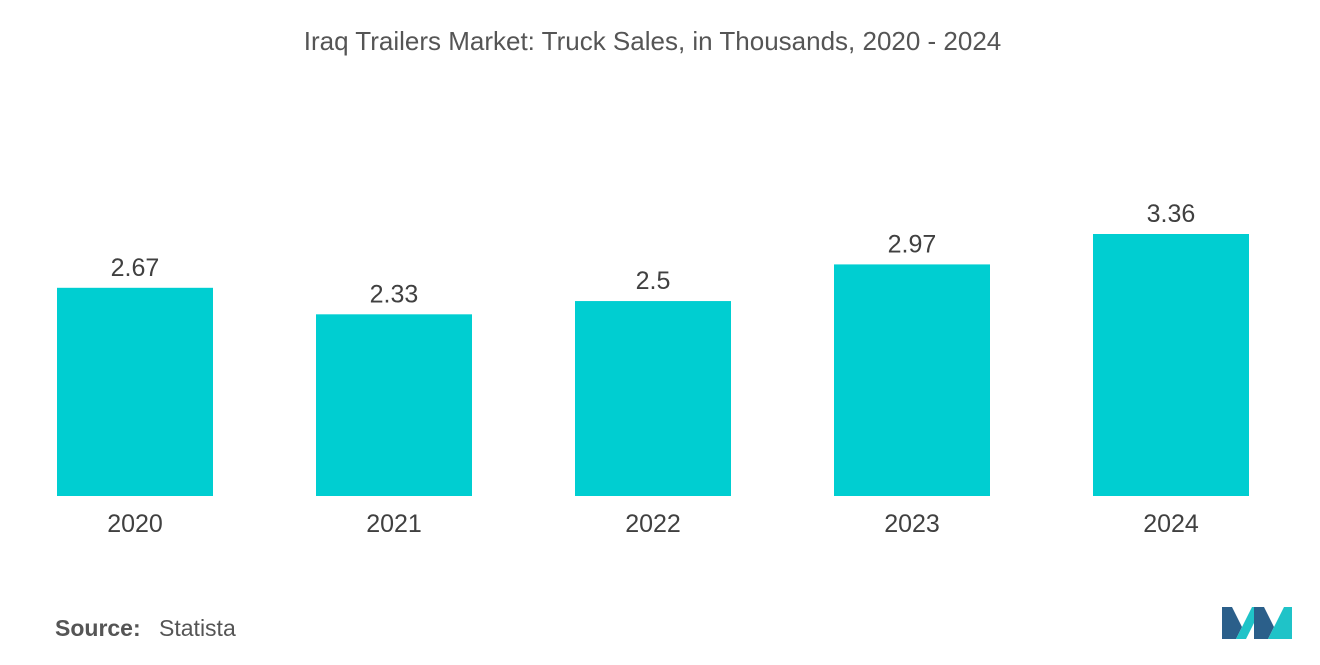 This screenshot has width=1320, height=665. Describe the element at coordinates (145, 628) in the screenshot. I see `source-line: Source: Statista` at that location.